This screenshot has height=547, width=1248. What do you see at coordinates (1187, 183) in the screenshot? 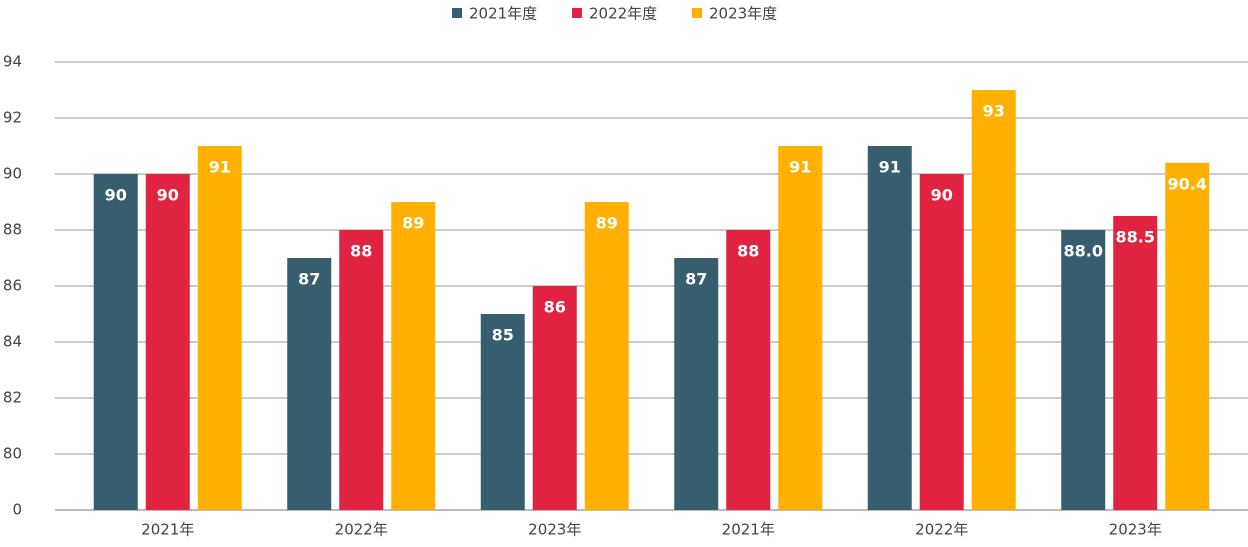
I see `value-label: 90.4` at bounding box center [1187, 183].